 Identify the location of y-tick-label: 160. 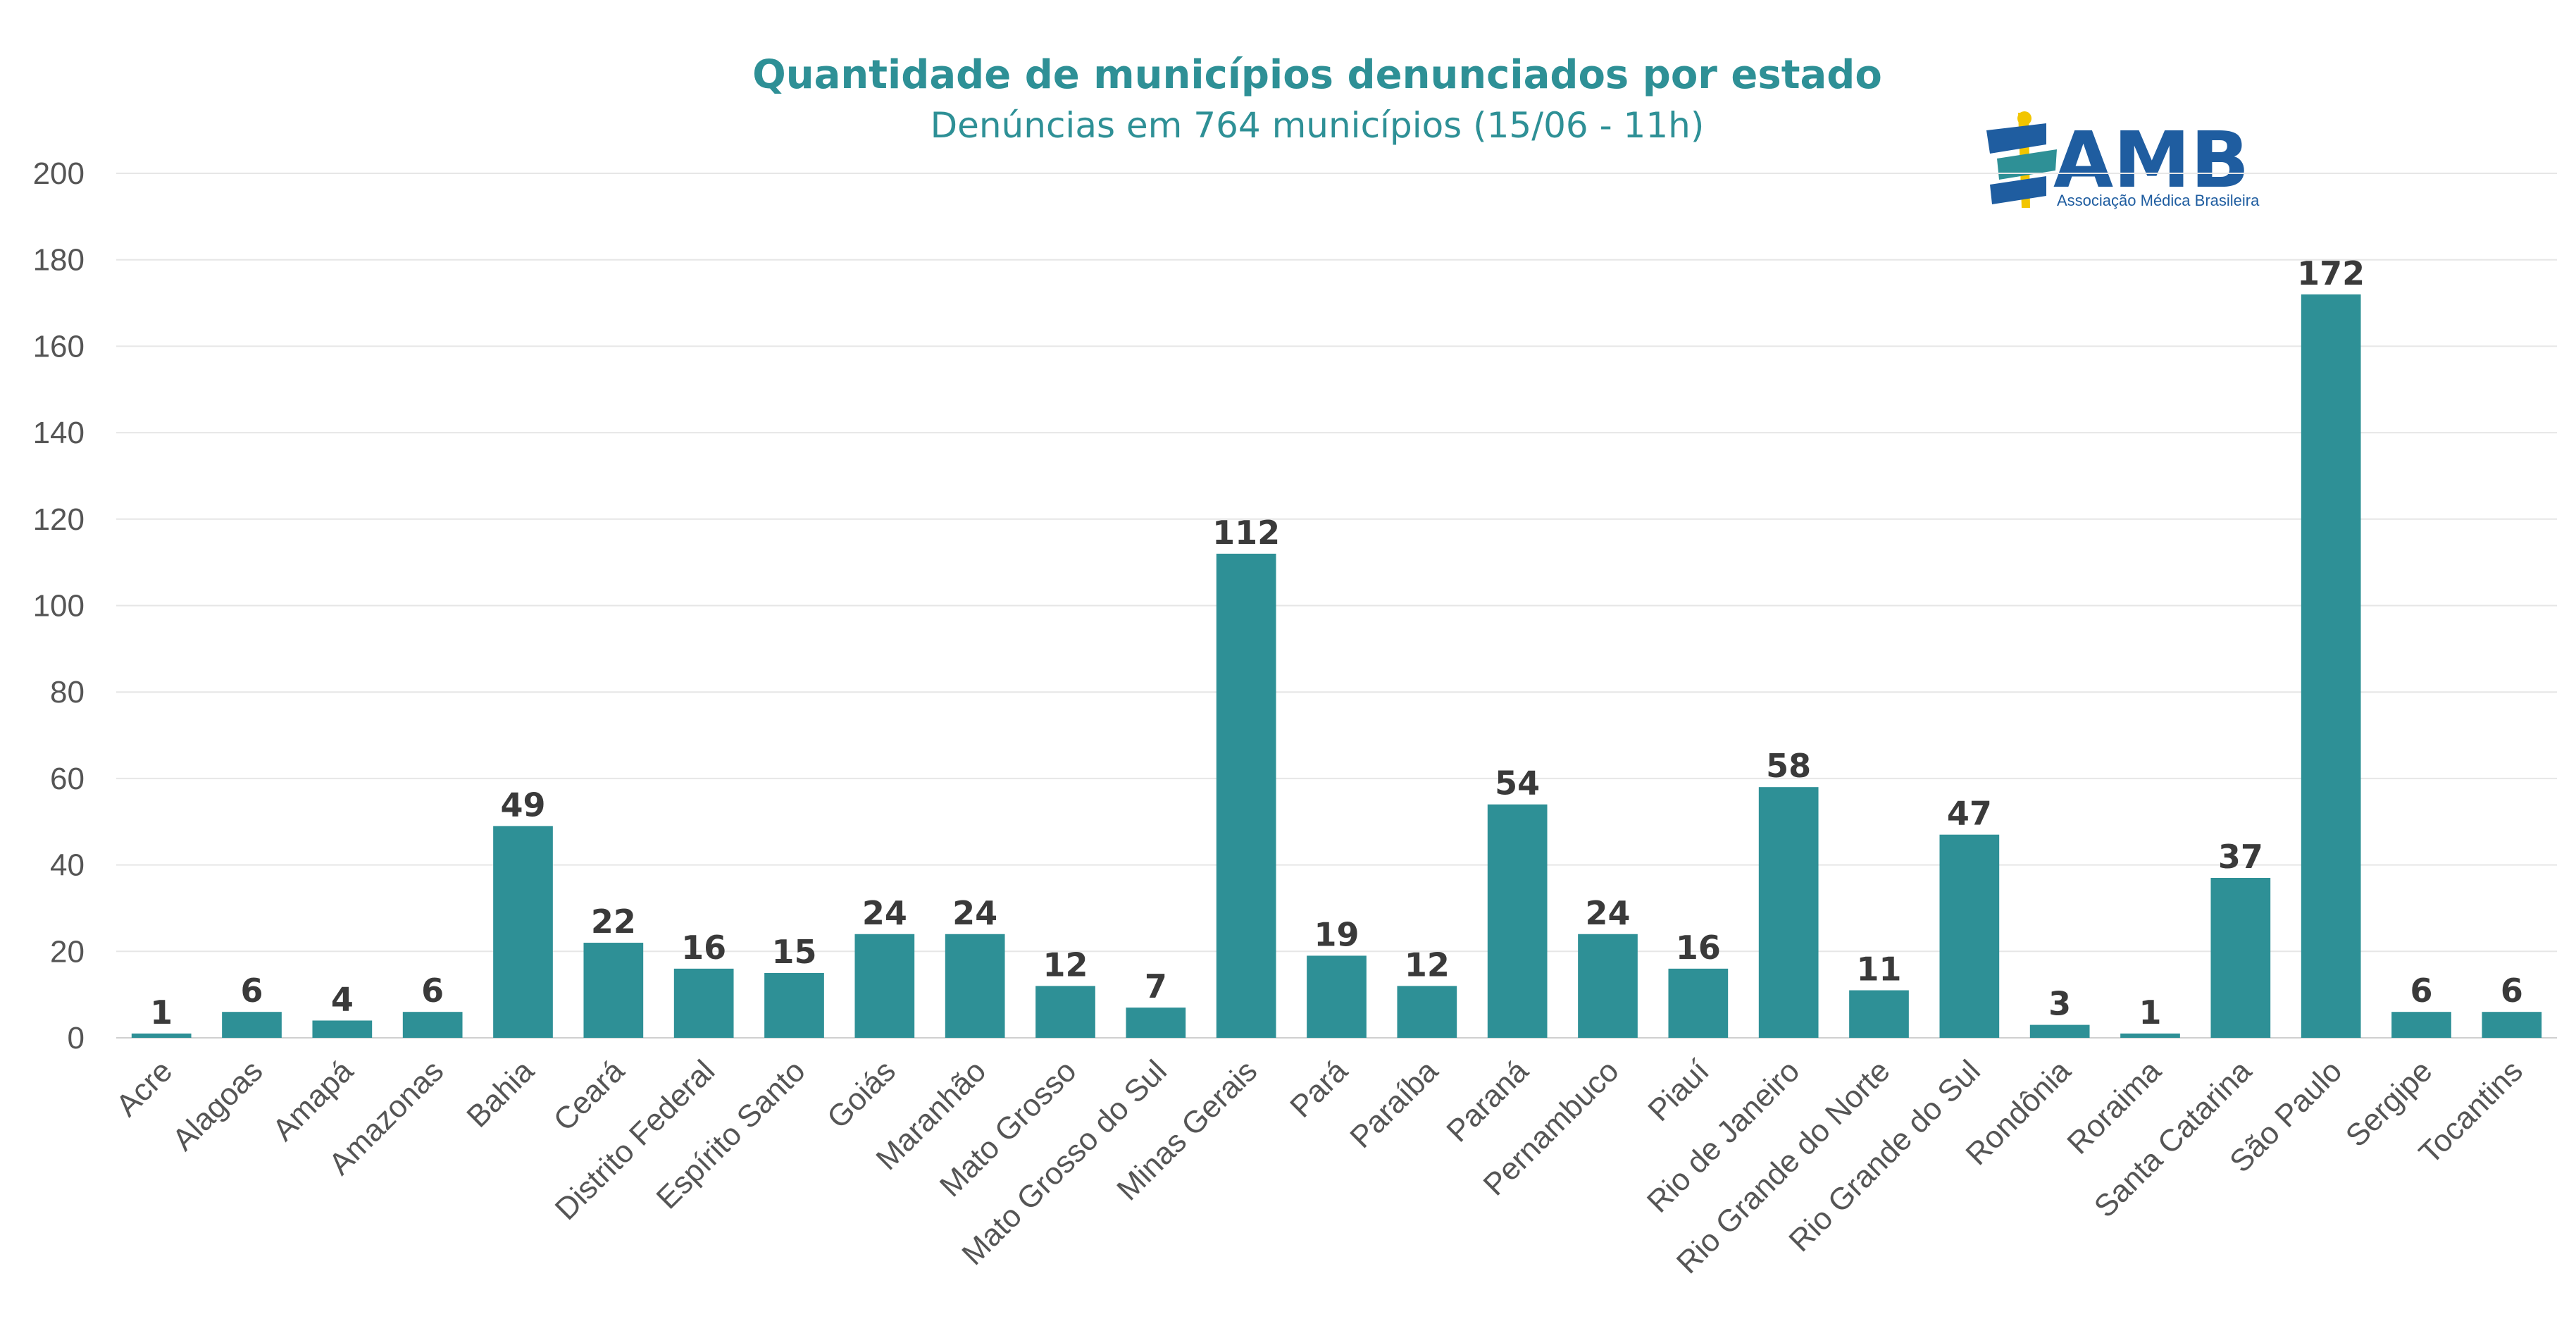
(59, 346).